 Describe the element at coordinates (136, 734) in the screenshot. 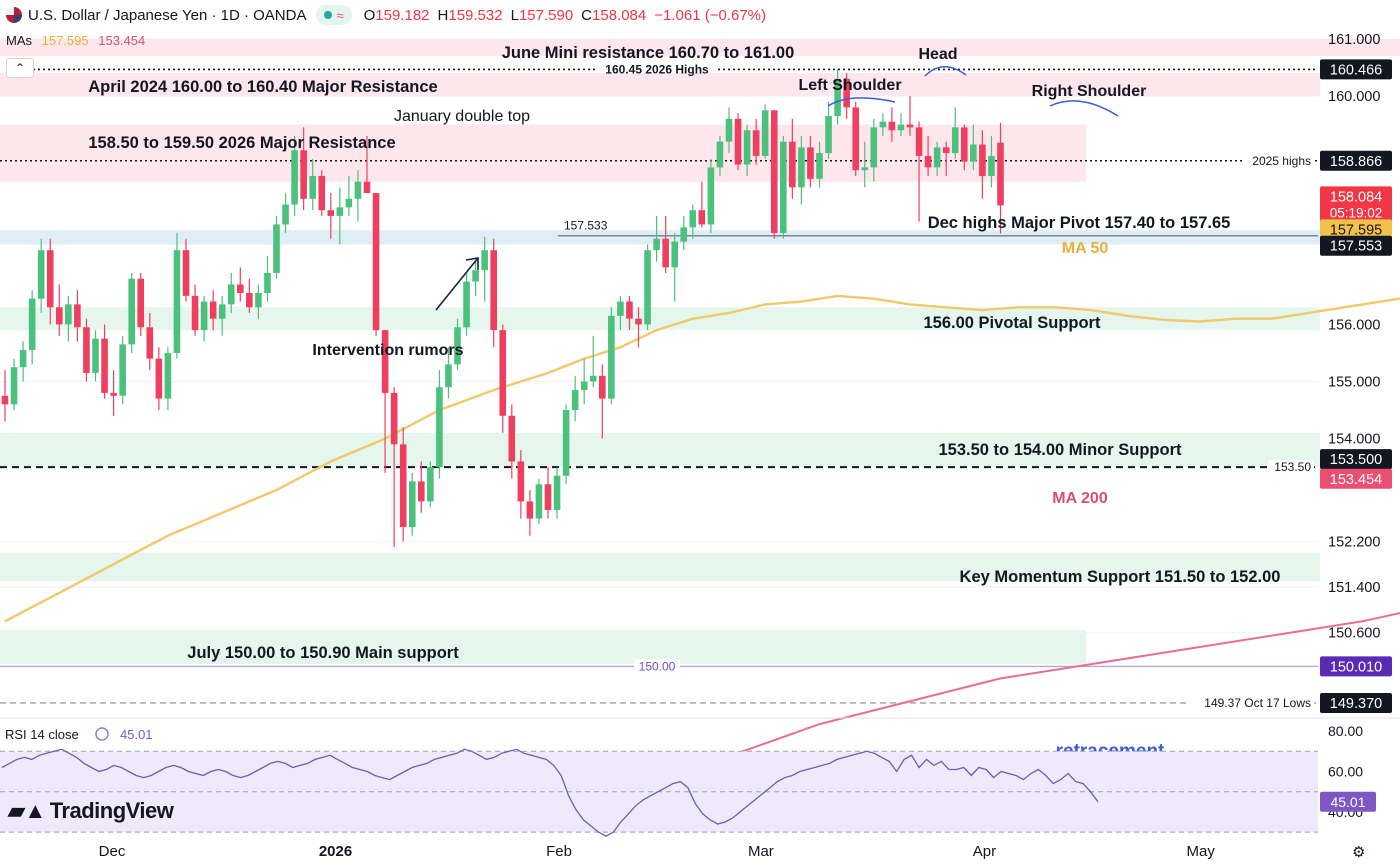

I see `rsi-legend-value: 45.01` at that location.